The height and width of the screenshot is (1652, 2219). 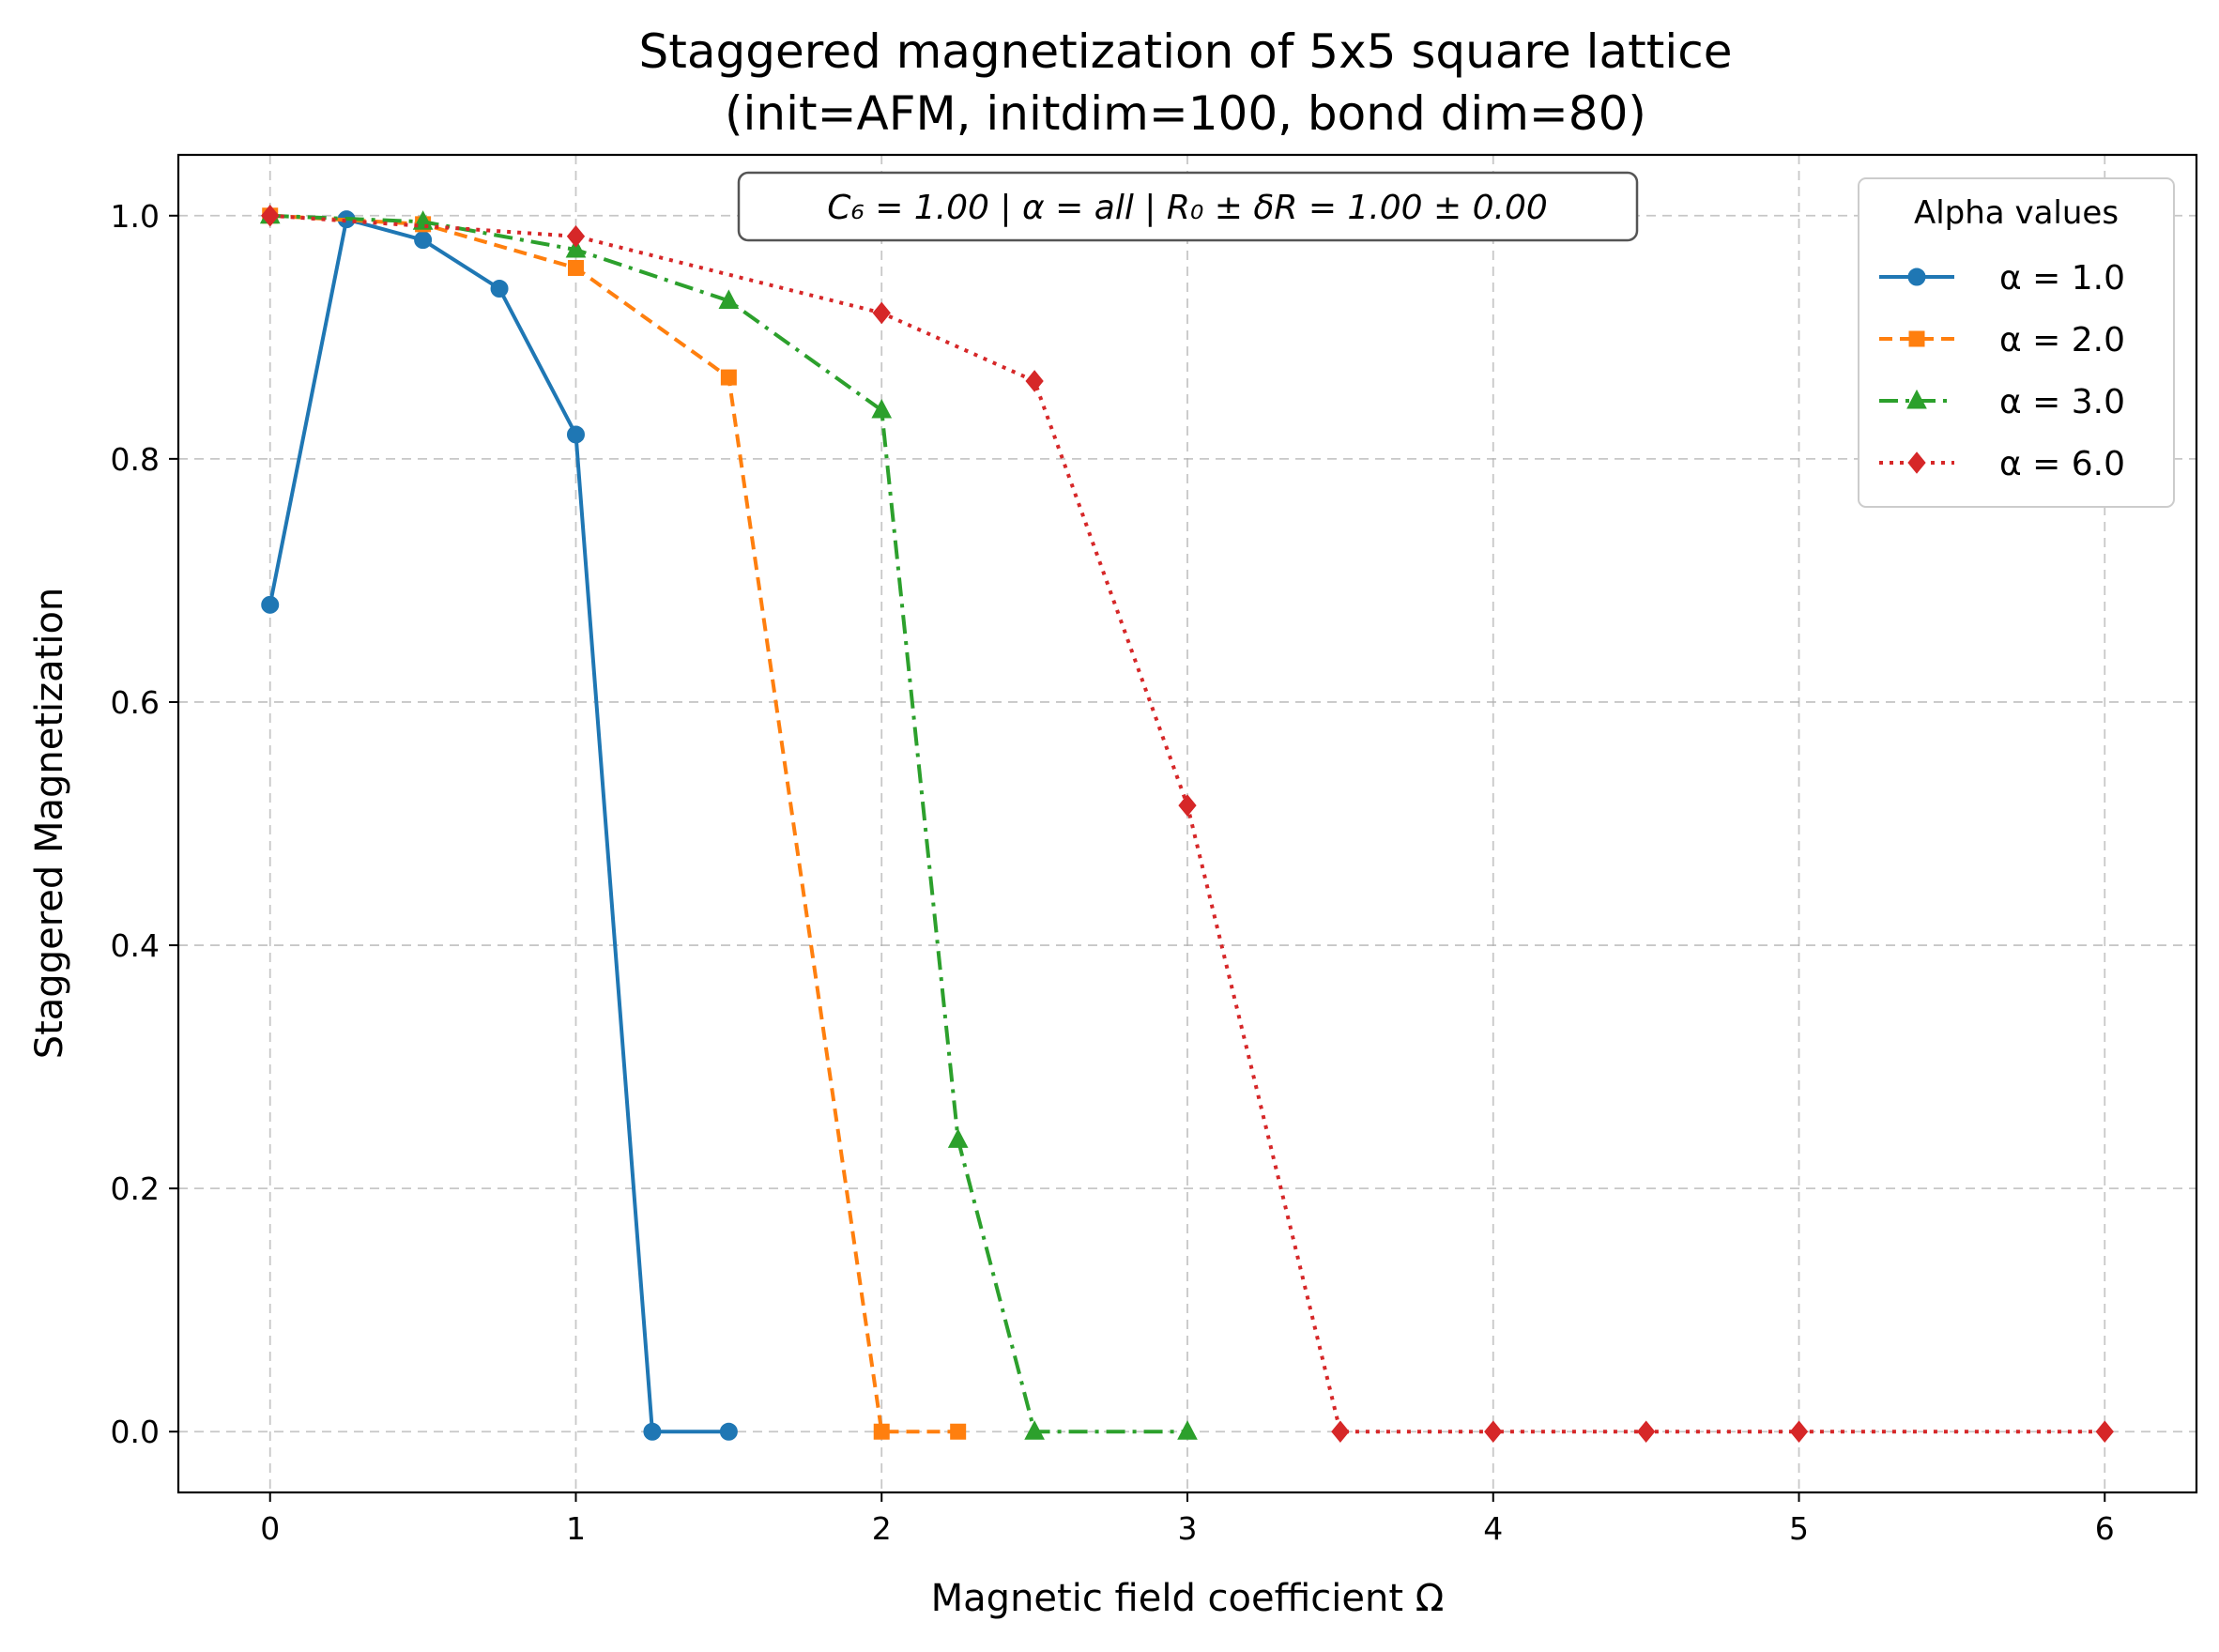 I want to click on y-axis-ticks: 0.0 0.2 0.4 0.6 0.8 1.0, so click(x=144, y=824).